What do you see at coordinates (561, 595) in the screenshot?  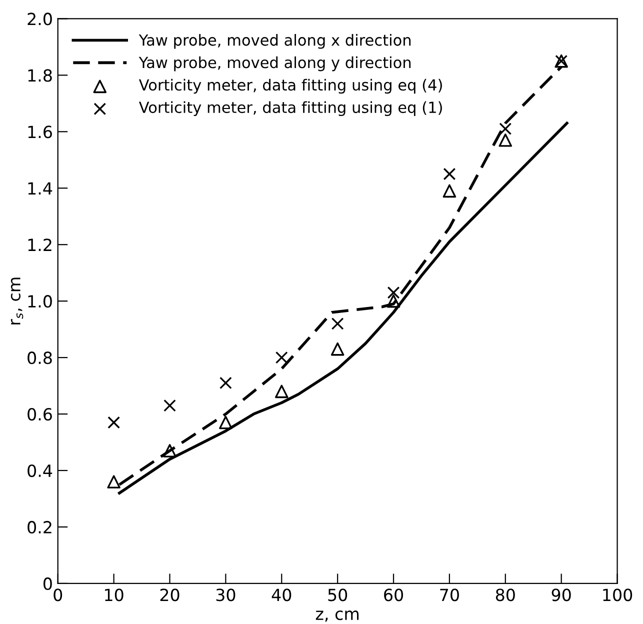 I see `x-tick-label: 90` at bounding box center [561, 595].